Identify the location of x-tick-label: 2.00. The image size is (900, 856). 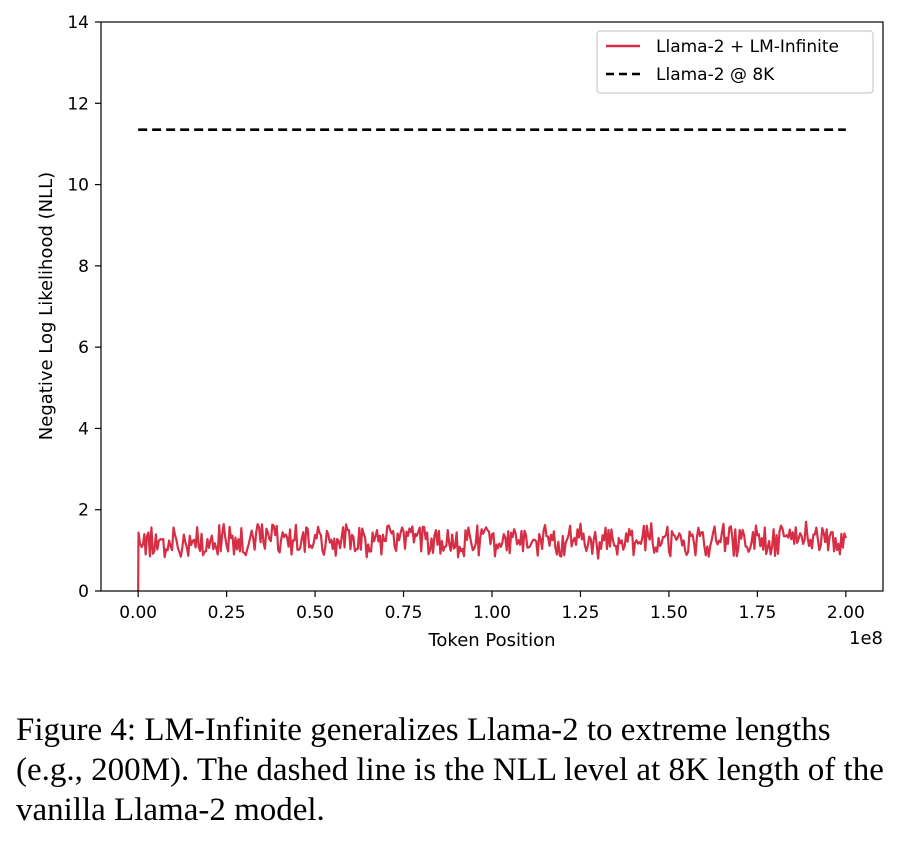
(846, 613).